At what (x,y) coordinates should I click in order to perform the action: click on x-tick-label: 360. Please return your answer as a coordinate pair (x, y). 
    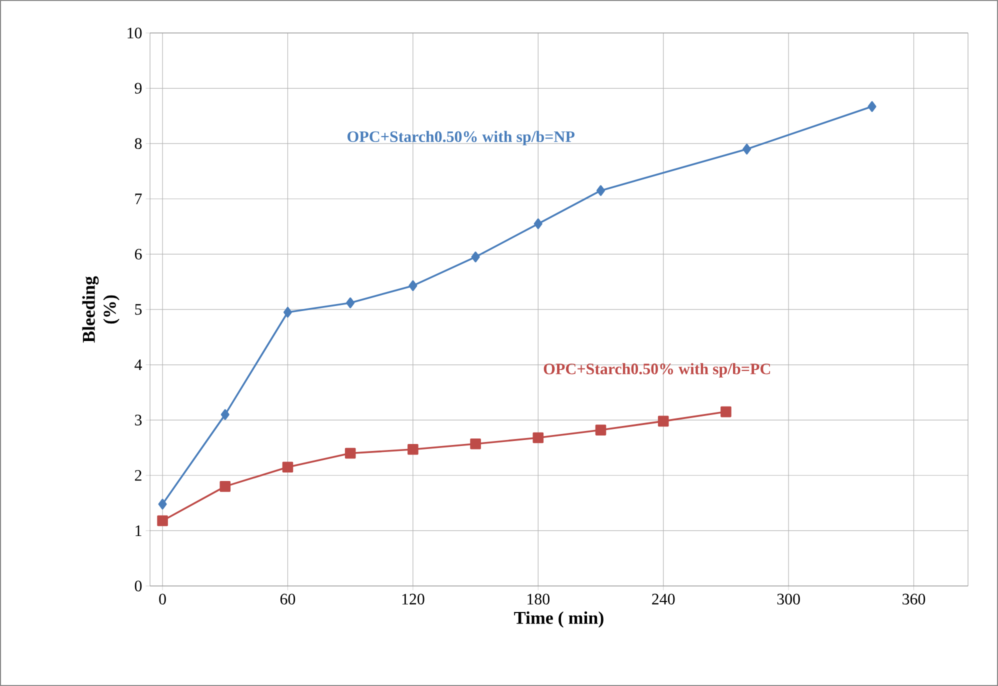
    Looking at the image, I should click on (914, 599).